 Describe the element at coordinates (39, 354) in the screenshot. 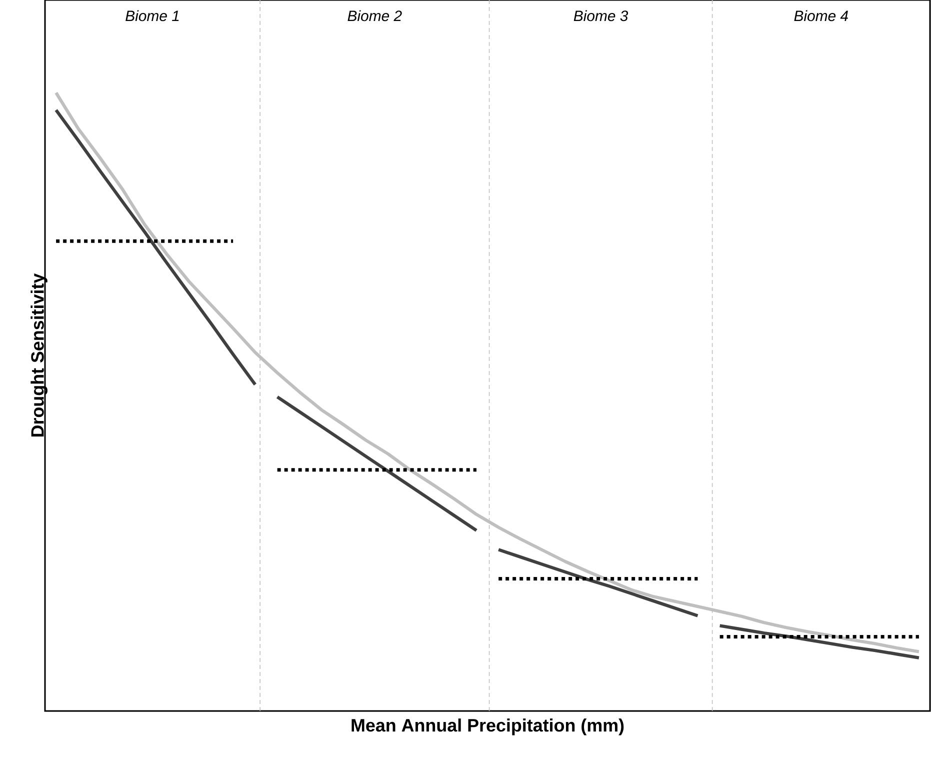

I see `y-axis-title: Drought Sensitivity` at that location.